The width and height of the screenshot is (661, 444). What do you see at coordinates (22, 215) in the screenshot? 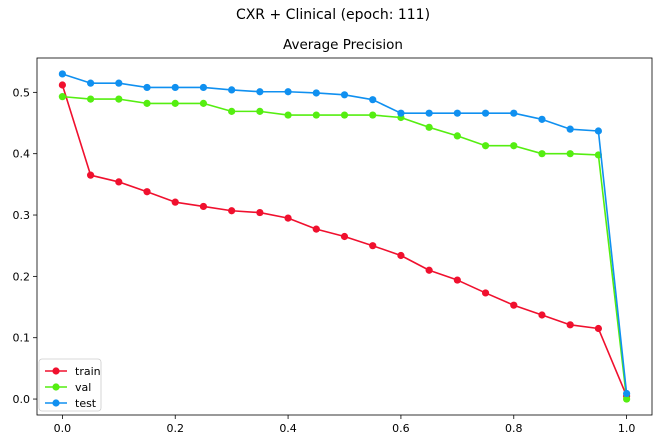
I see `y-tick-label: 0.3` at bounding box center [22, 215].